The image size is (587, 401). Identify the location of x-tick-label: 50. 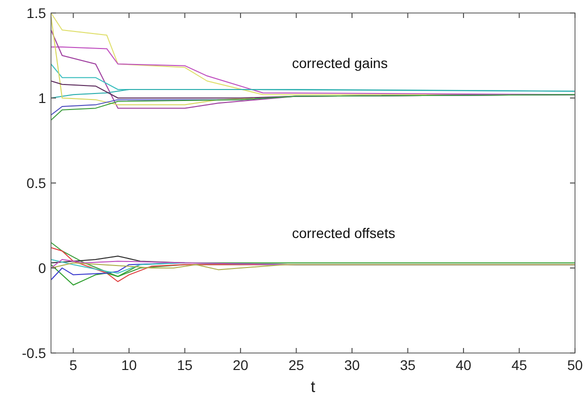
(575, 365).